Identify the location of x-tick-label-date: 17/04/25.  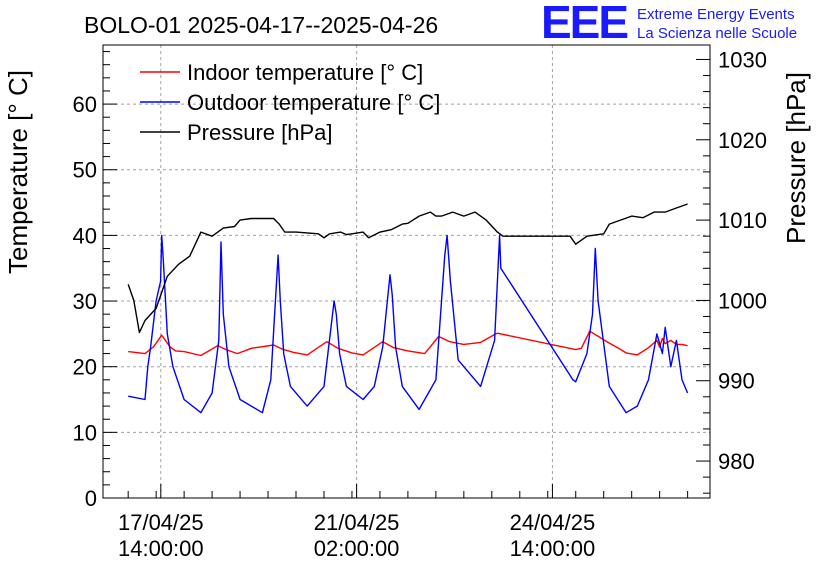
(161, 522).